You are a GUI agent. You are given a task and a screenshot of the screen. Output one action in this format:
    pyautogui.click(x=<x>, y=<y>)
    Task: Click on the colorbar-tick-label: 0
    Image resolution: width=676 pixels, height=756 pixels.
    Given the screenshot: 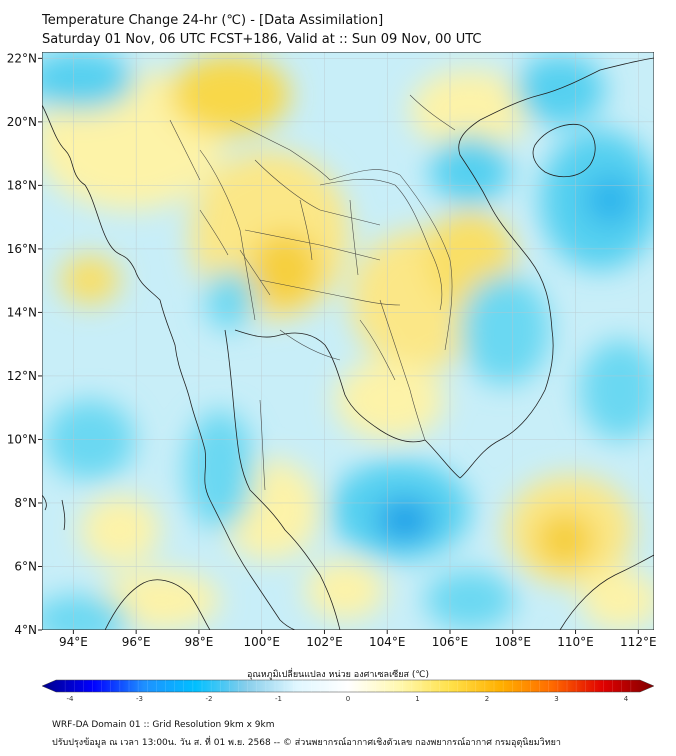 What is the action you would take?
    pyautogui.click(x=348, y=699)
    